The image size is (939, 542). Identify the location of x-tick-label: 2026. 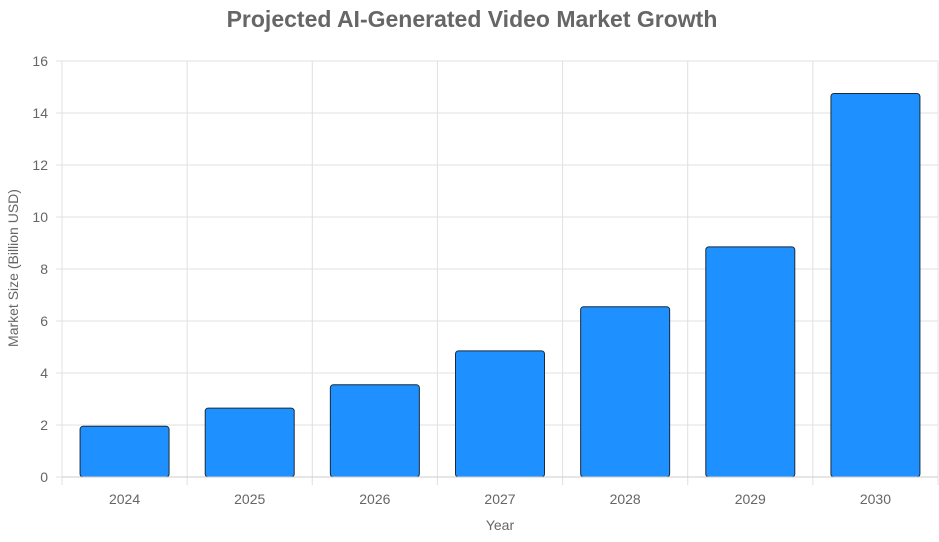
(374, 499).